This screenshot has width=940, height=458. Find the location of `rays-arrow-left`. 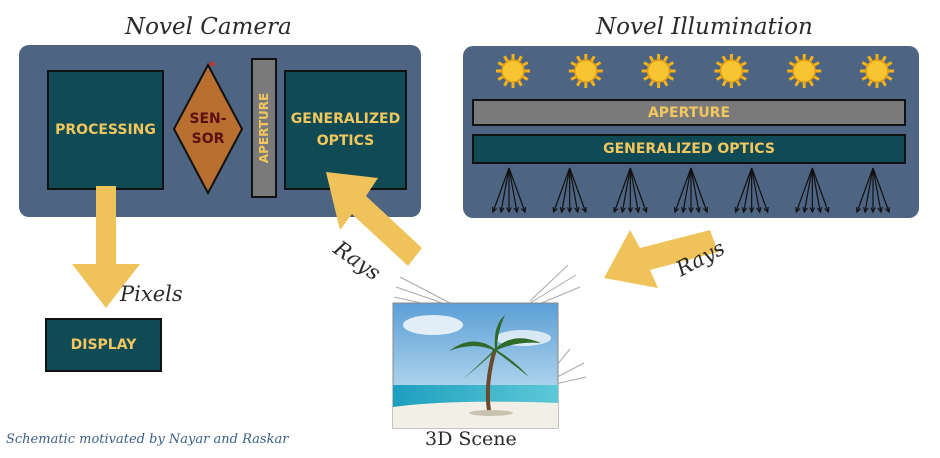

rays-arrow-left is located at coordinates (374, 219).